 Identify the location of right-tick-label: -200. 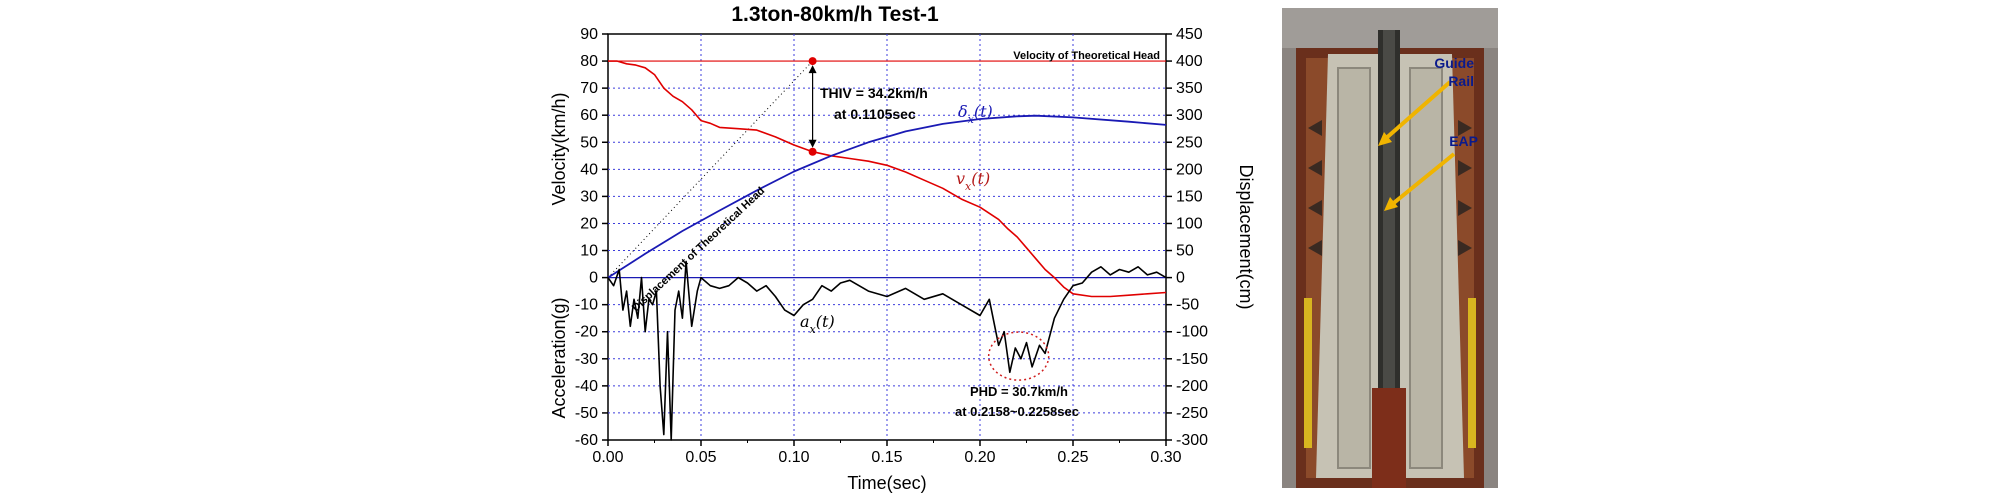
(1192, 386).